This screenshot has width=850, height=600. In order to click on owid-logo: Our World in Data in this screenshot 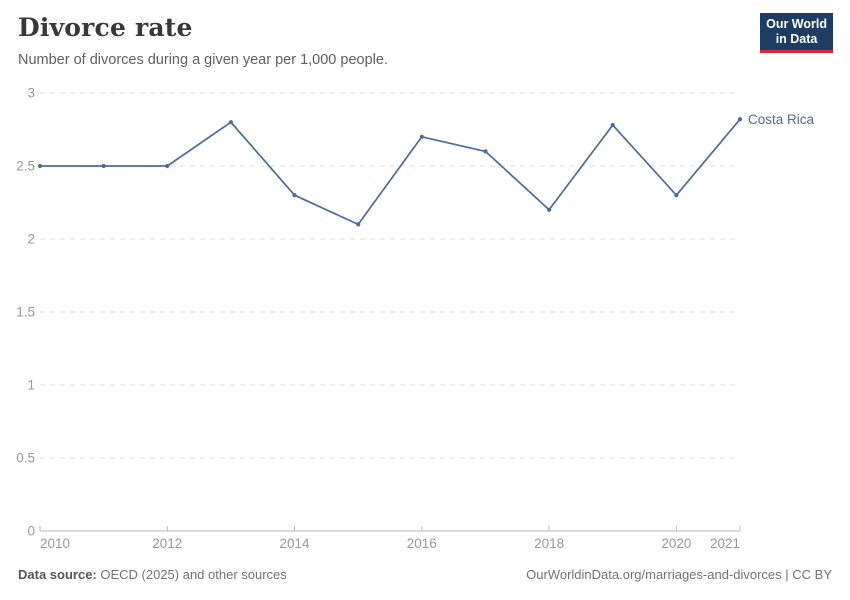, I will do `click(796, 33)`.